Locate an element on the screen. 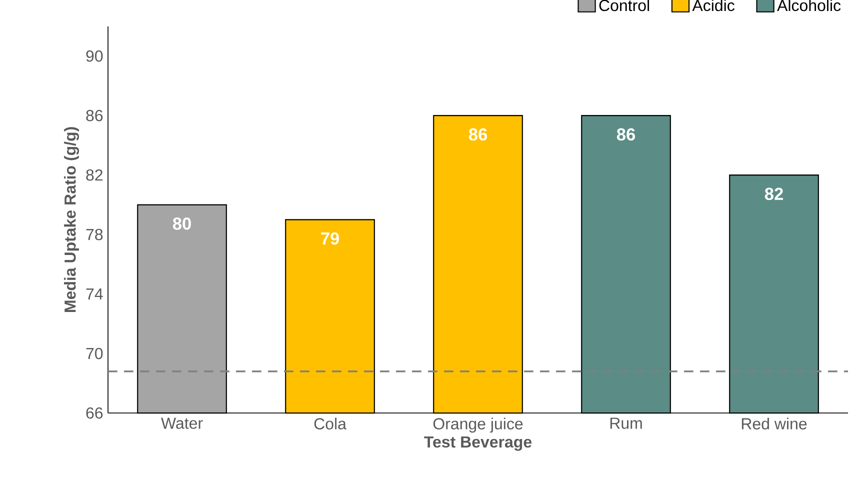 This screenshot has width=852, height=489. y-axis-title: Media Uptake Ratio (g/g) is located at coordinates (72, 219).